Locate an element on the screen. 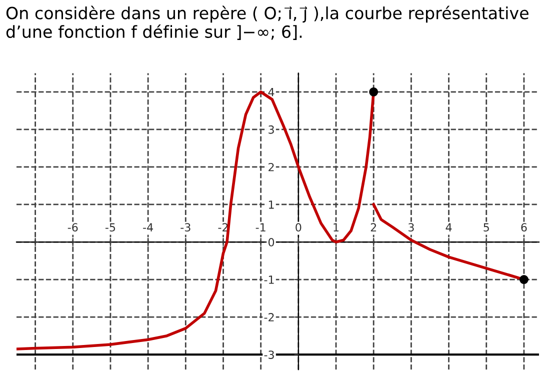  x-tick-label: 1 is located at coordinates (336, 227).